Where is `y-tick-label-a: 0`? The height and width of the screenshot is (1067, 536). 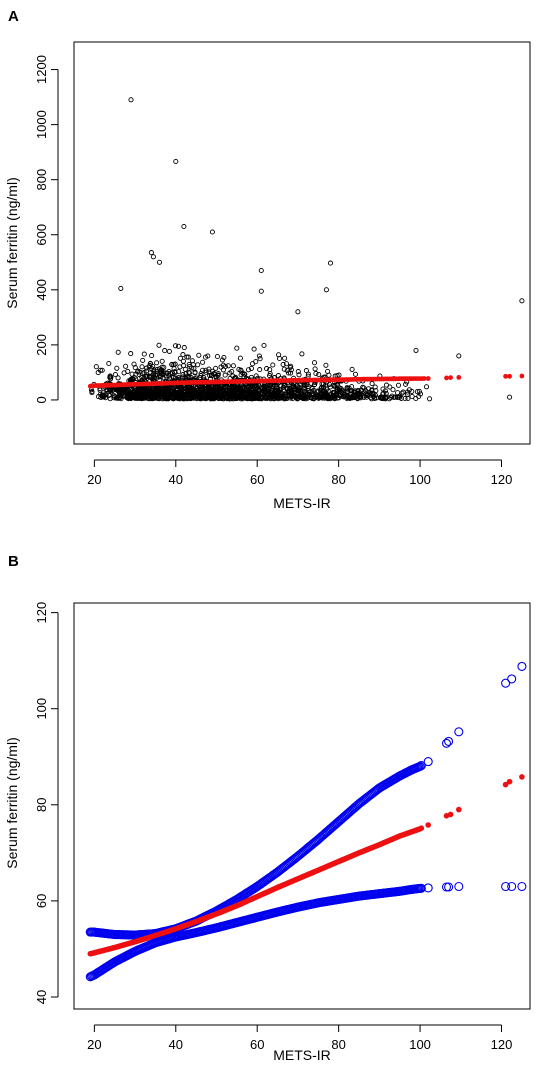 y-tick-label-a: 0 is located at coordinates (41, 399).